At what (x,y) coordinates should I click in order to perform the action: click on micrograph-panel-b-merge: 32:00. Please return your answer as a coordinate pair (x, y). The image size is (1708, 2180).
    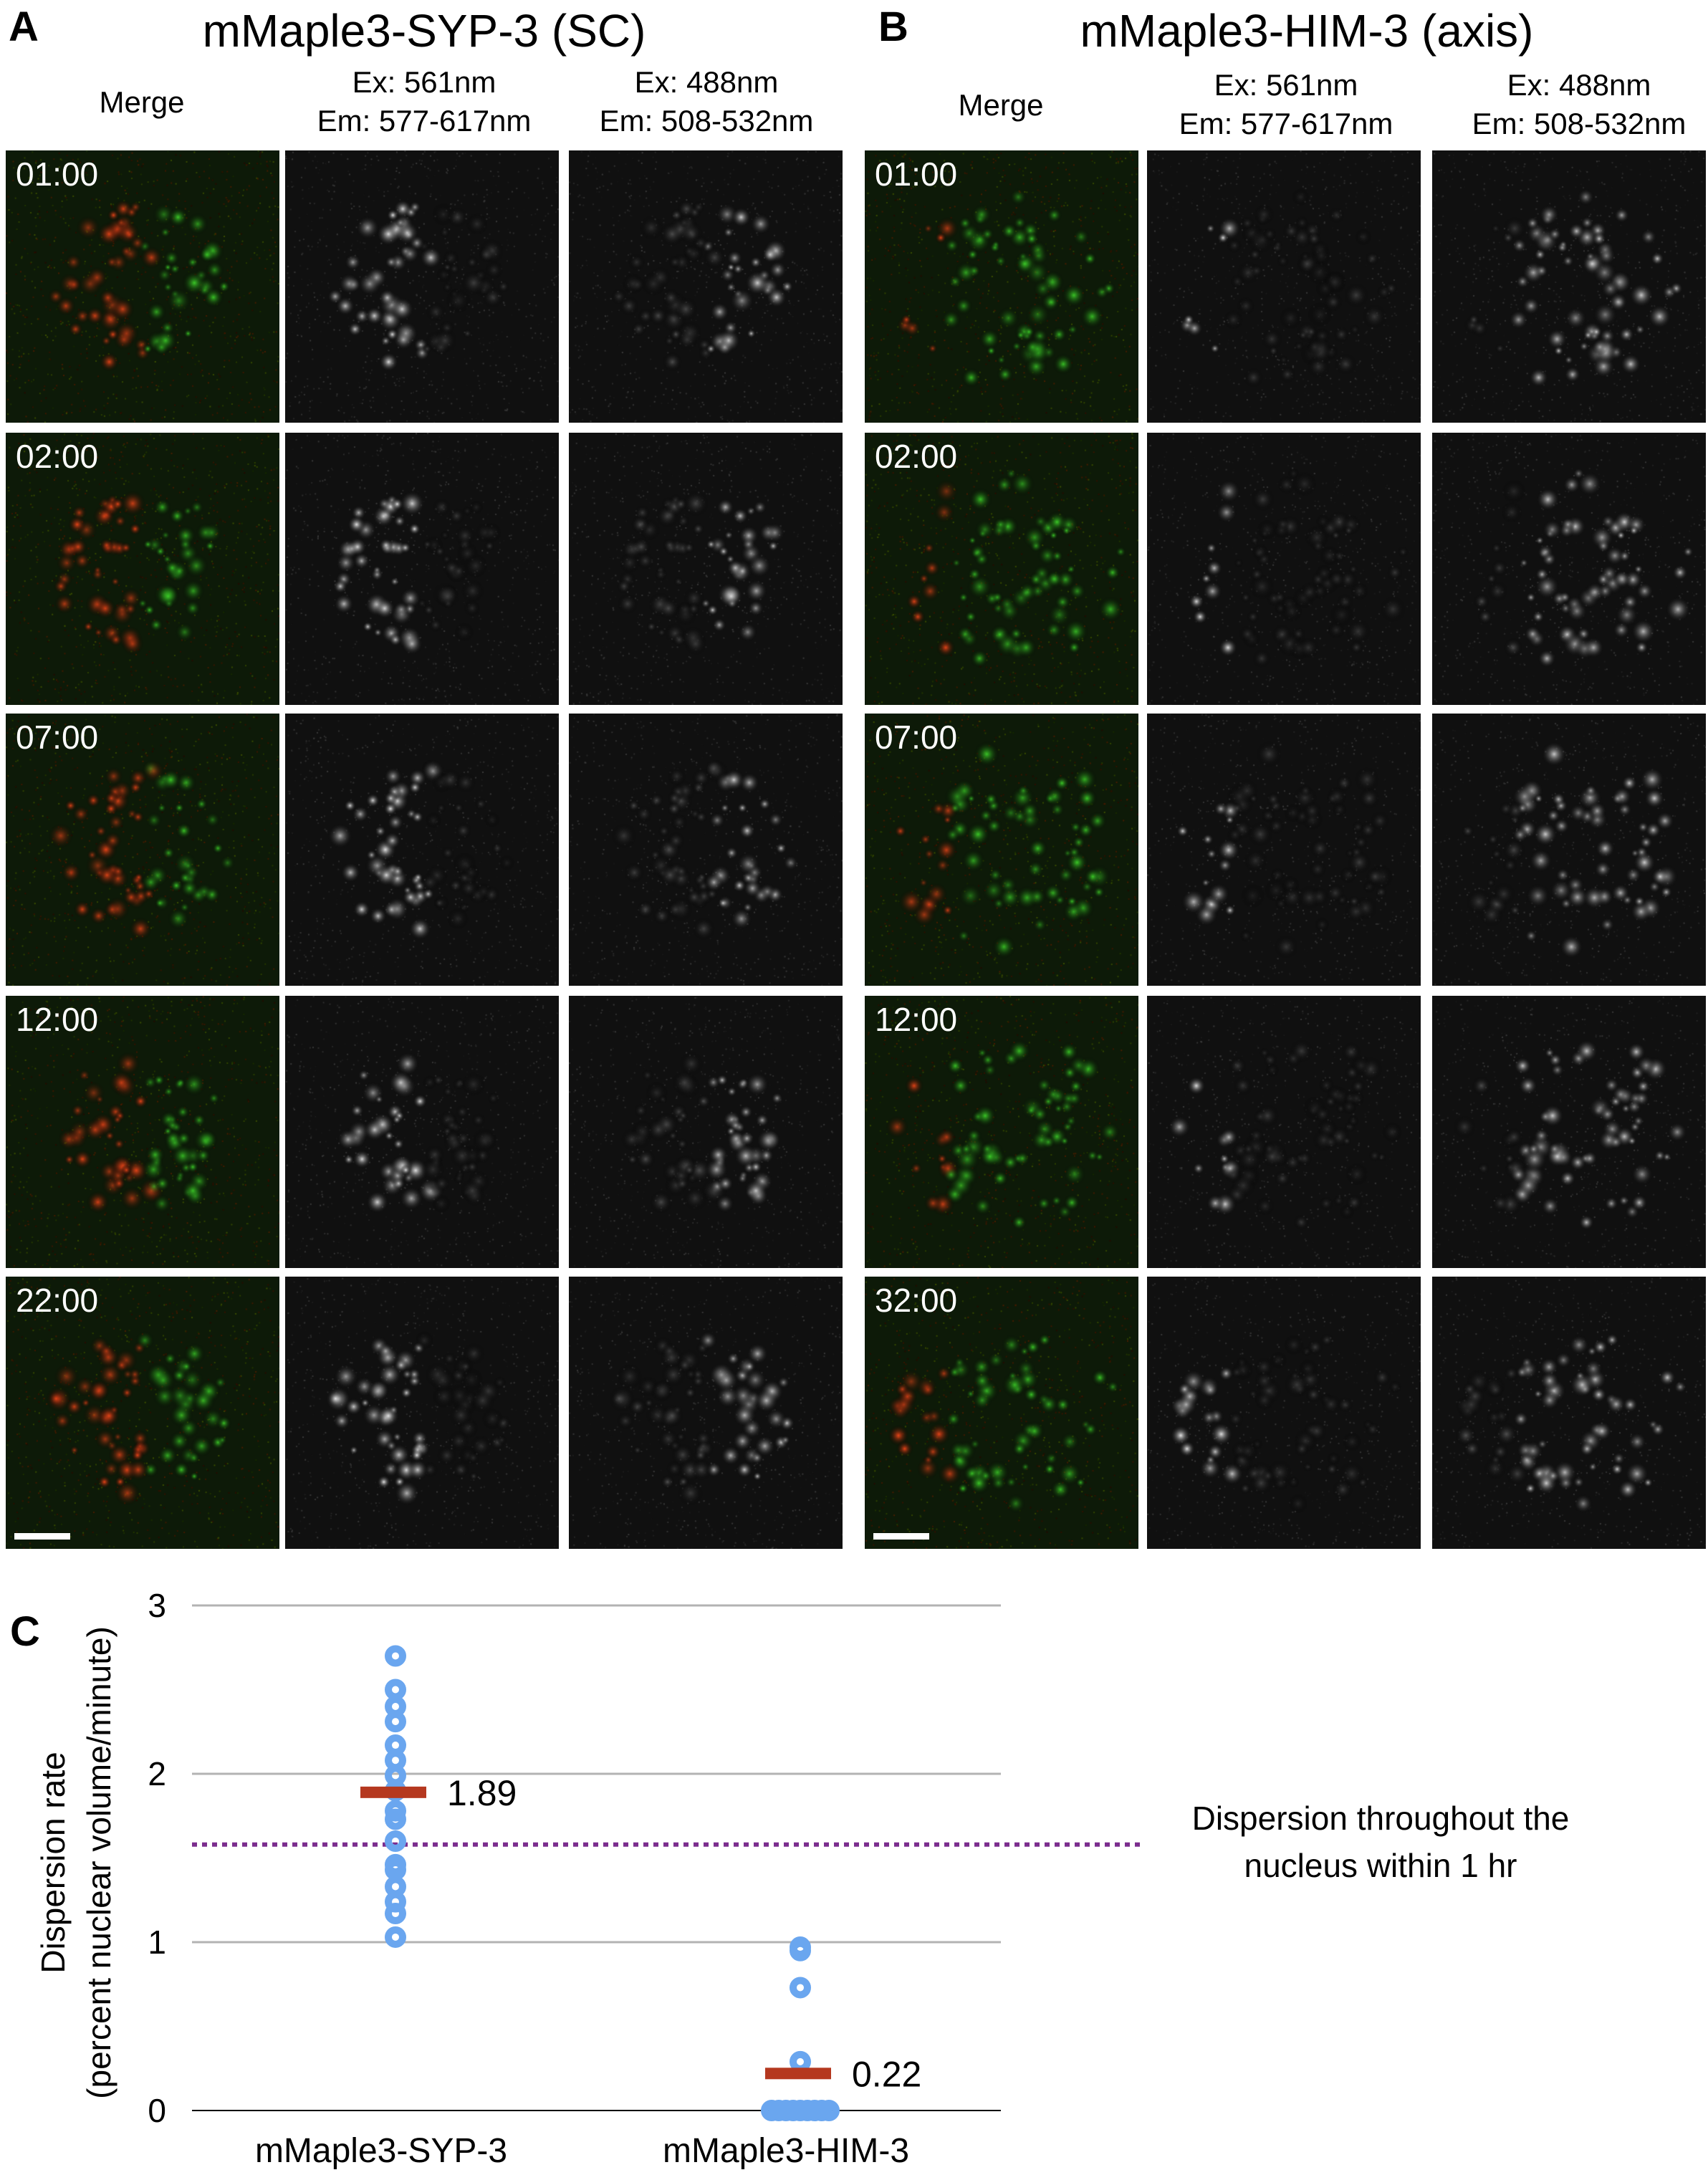
    Looking at the image, I should click on (1001, 1413).